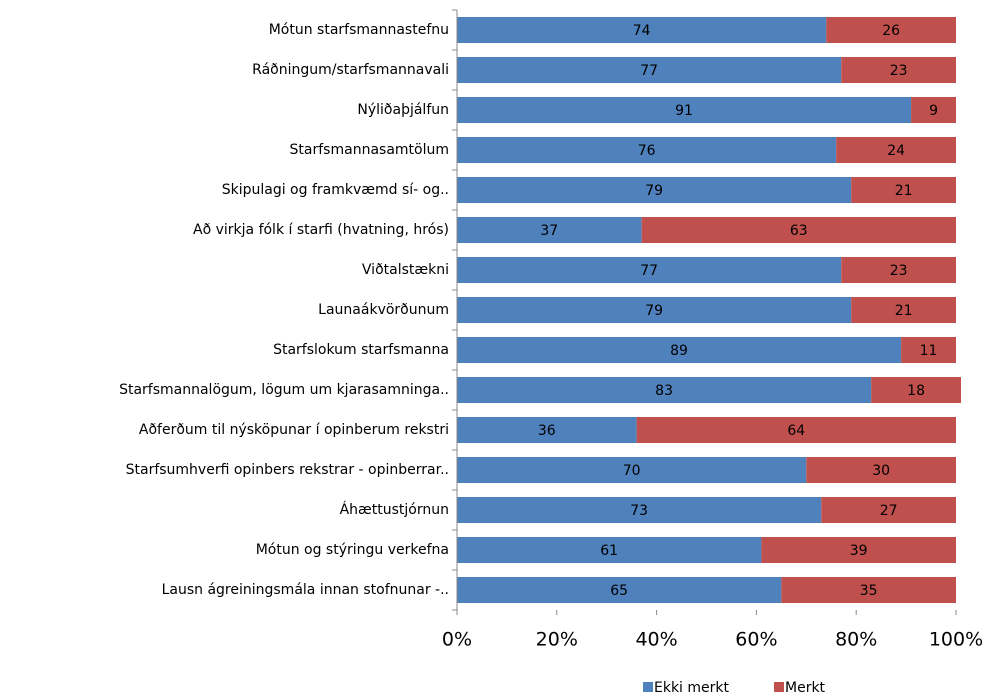  I want to click on x-tick-label: 100%, so click(956, 640).